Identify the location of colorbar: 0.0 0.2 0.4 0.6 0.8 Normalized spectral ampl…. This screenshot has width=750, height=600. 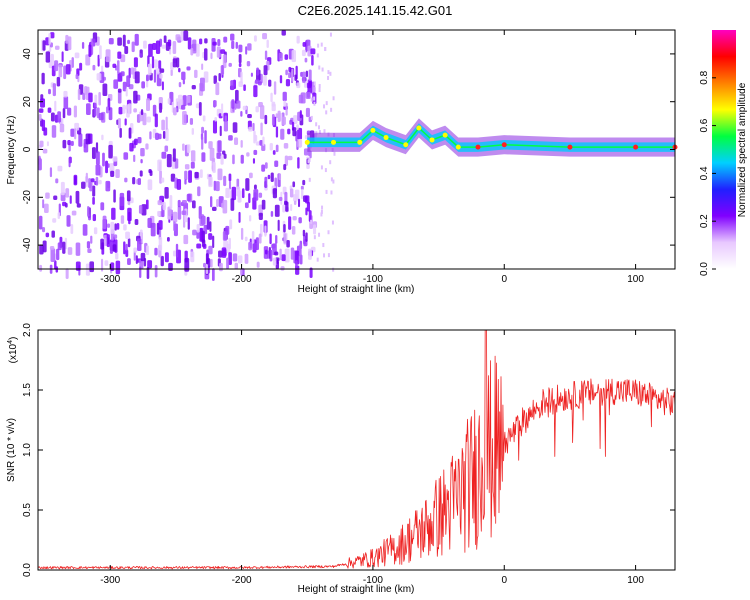
(723, 153).